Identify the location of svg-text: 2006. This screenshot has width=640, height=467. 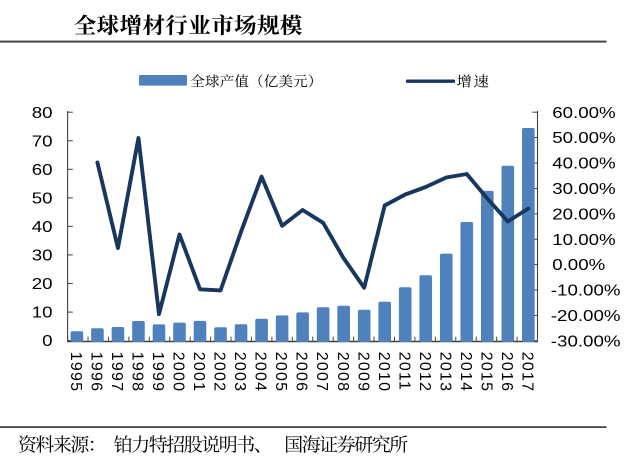
(301, 372).